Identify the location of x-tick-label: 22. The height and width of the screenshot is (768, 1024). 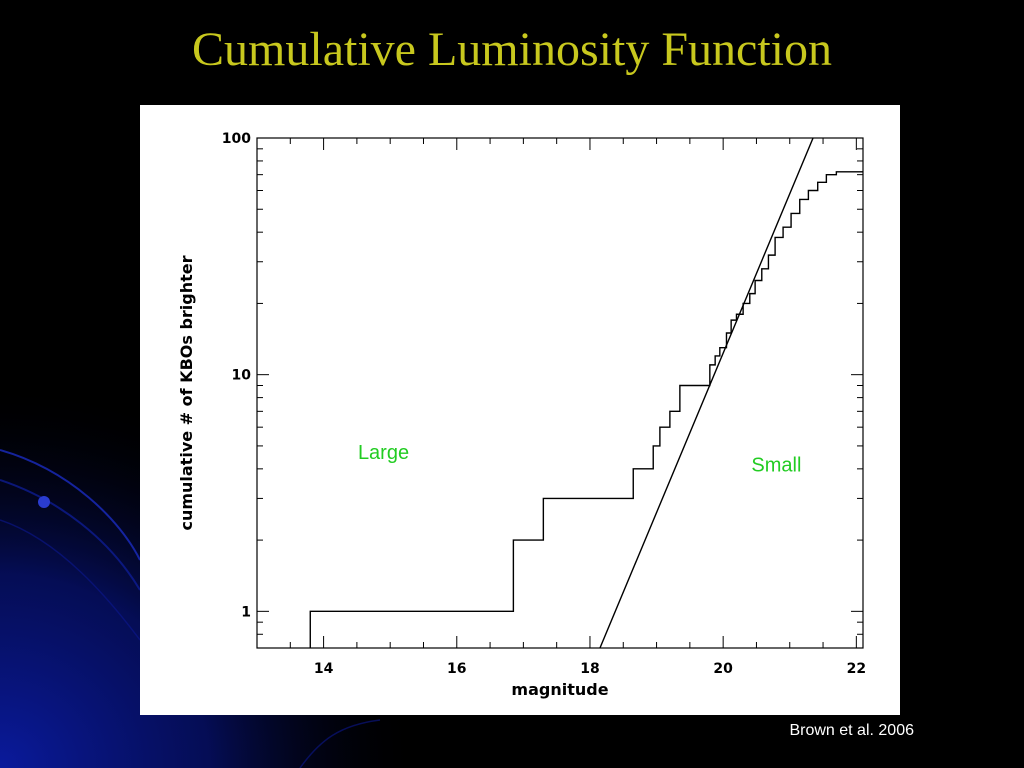
(856, 669).